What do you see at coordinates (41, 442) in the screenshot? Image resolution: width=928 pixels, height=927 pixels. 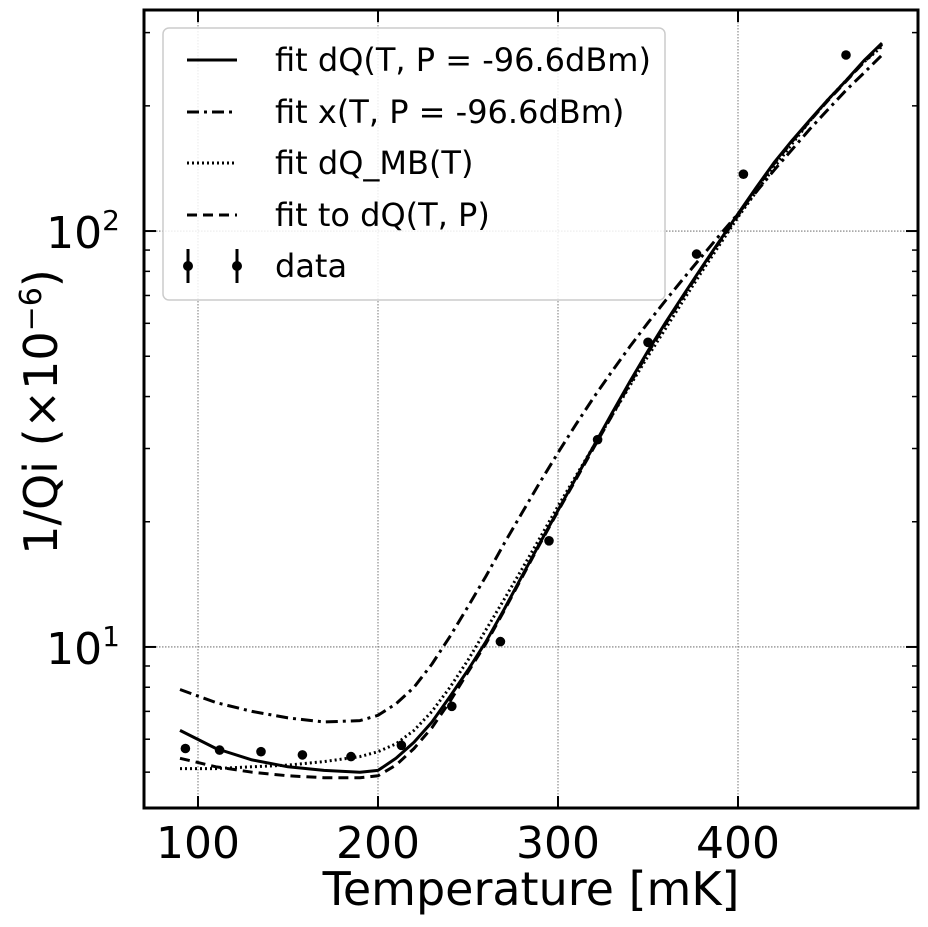 I see `y-axis-title-main: 1/Qi (×10` at bounding box center [41, 442].